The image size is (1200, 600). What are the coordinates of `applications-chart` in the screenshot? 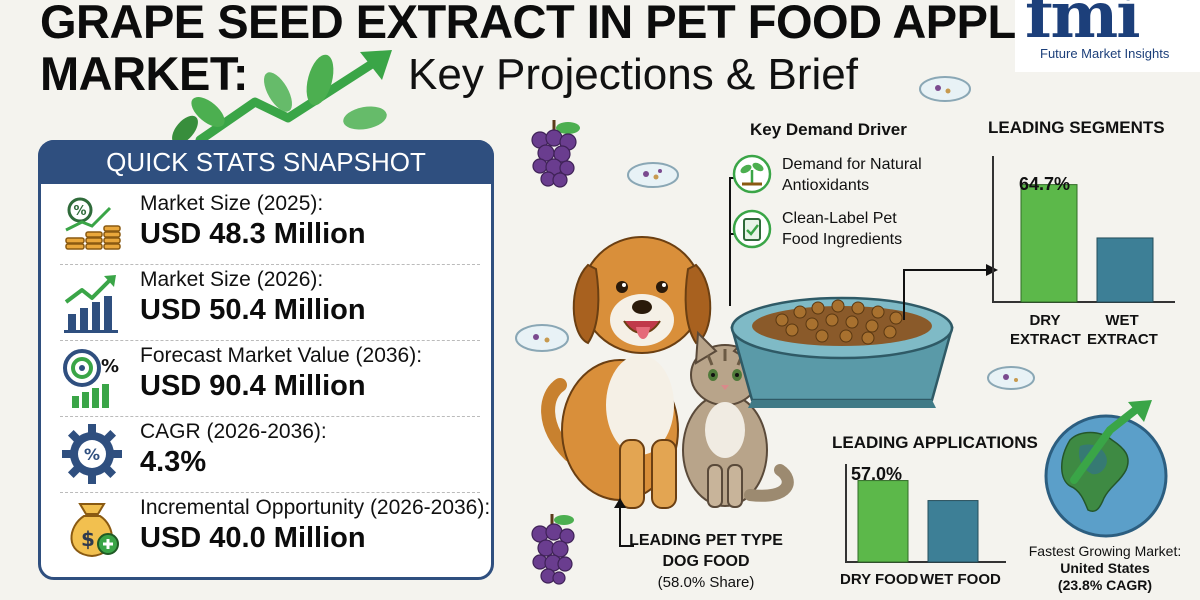 It's located at (925, 513).